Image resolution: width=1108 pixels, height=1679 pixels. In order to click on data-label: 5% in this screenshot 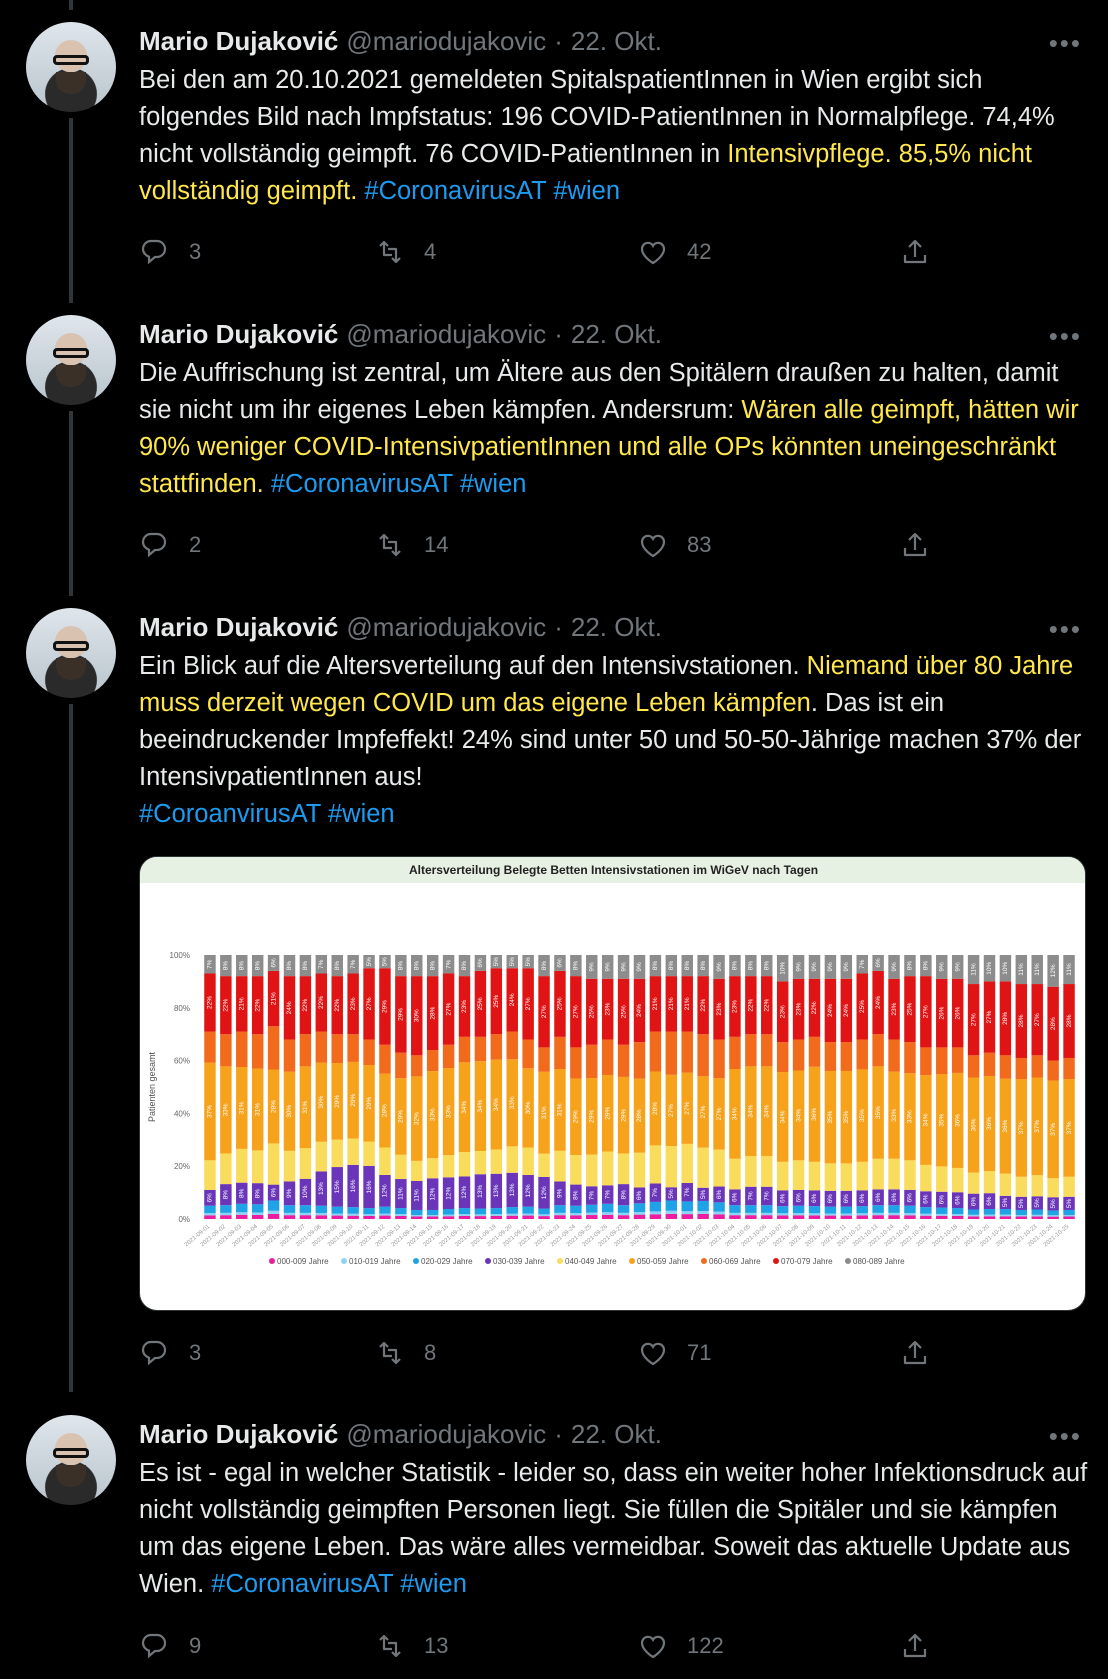, I will do `click(1021, 1203)`.